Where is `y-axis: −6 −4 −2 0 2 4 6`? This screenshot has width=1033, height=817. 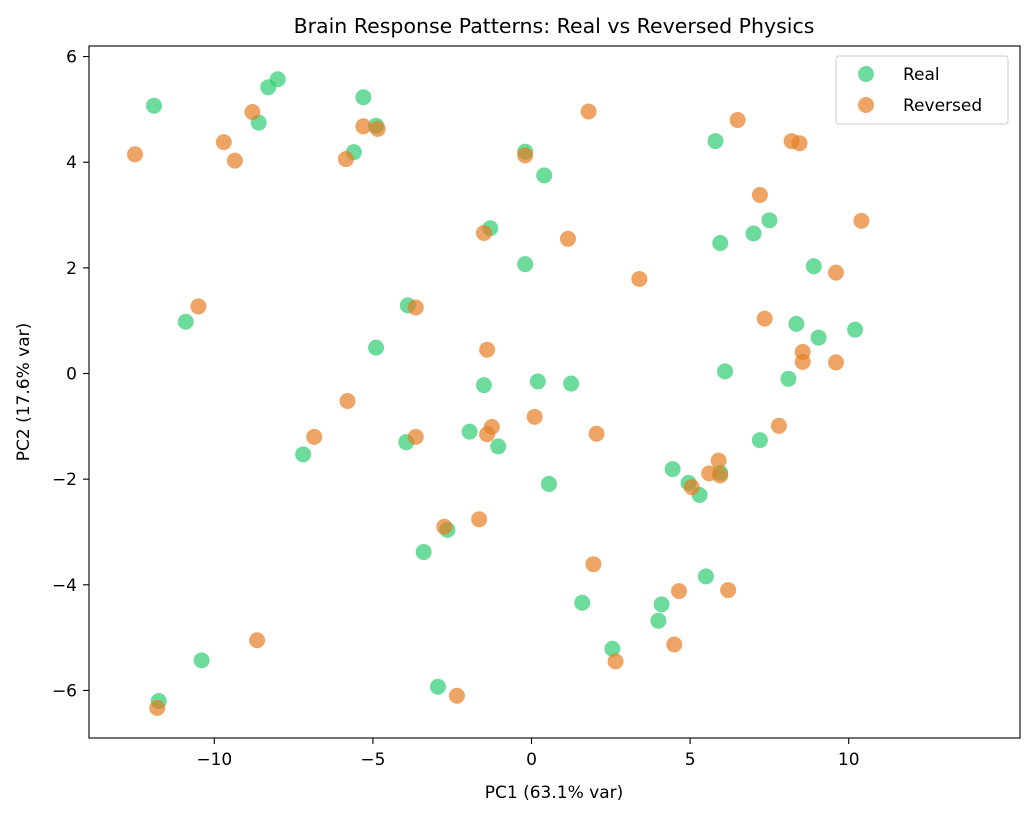 y-axis: −6 −4 −2 0 2 4 6 is located at coordinates (70, 374).